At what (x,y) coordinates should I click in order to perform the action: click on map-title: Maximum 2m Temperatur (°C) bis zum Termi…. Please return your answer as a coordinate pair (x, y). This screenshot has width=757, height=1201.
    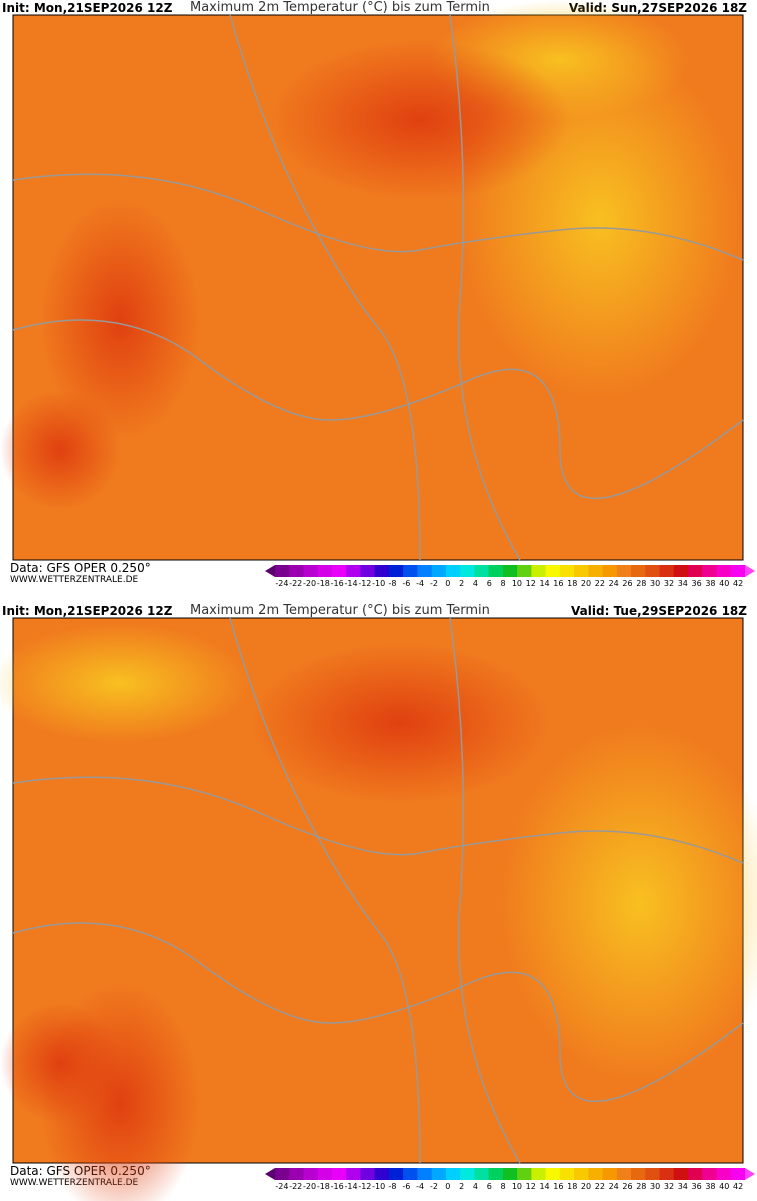
    Looking at the image, I should click on (340, 7).